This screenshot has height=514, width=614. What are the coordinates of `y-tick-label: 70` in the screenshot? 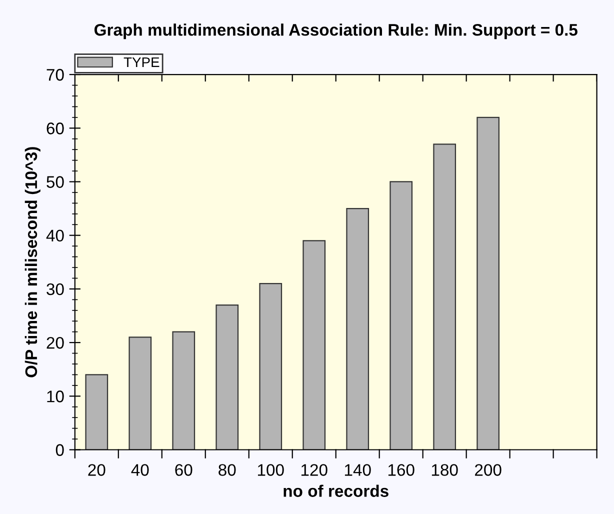 It's located at (55, 74).